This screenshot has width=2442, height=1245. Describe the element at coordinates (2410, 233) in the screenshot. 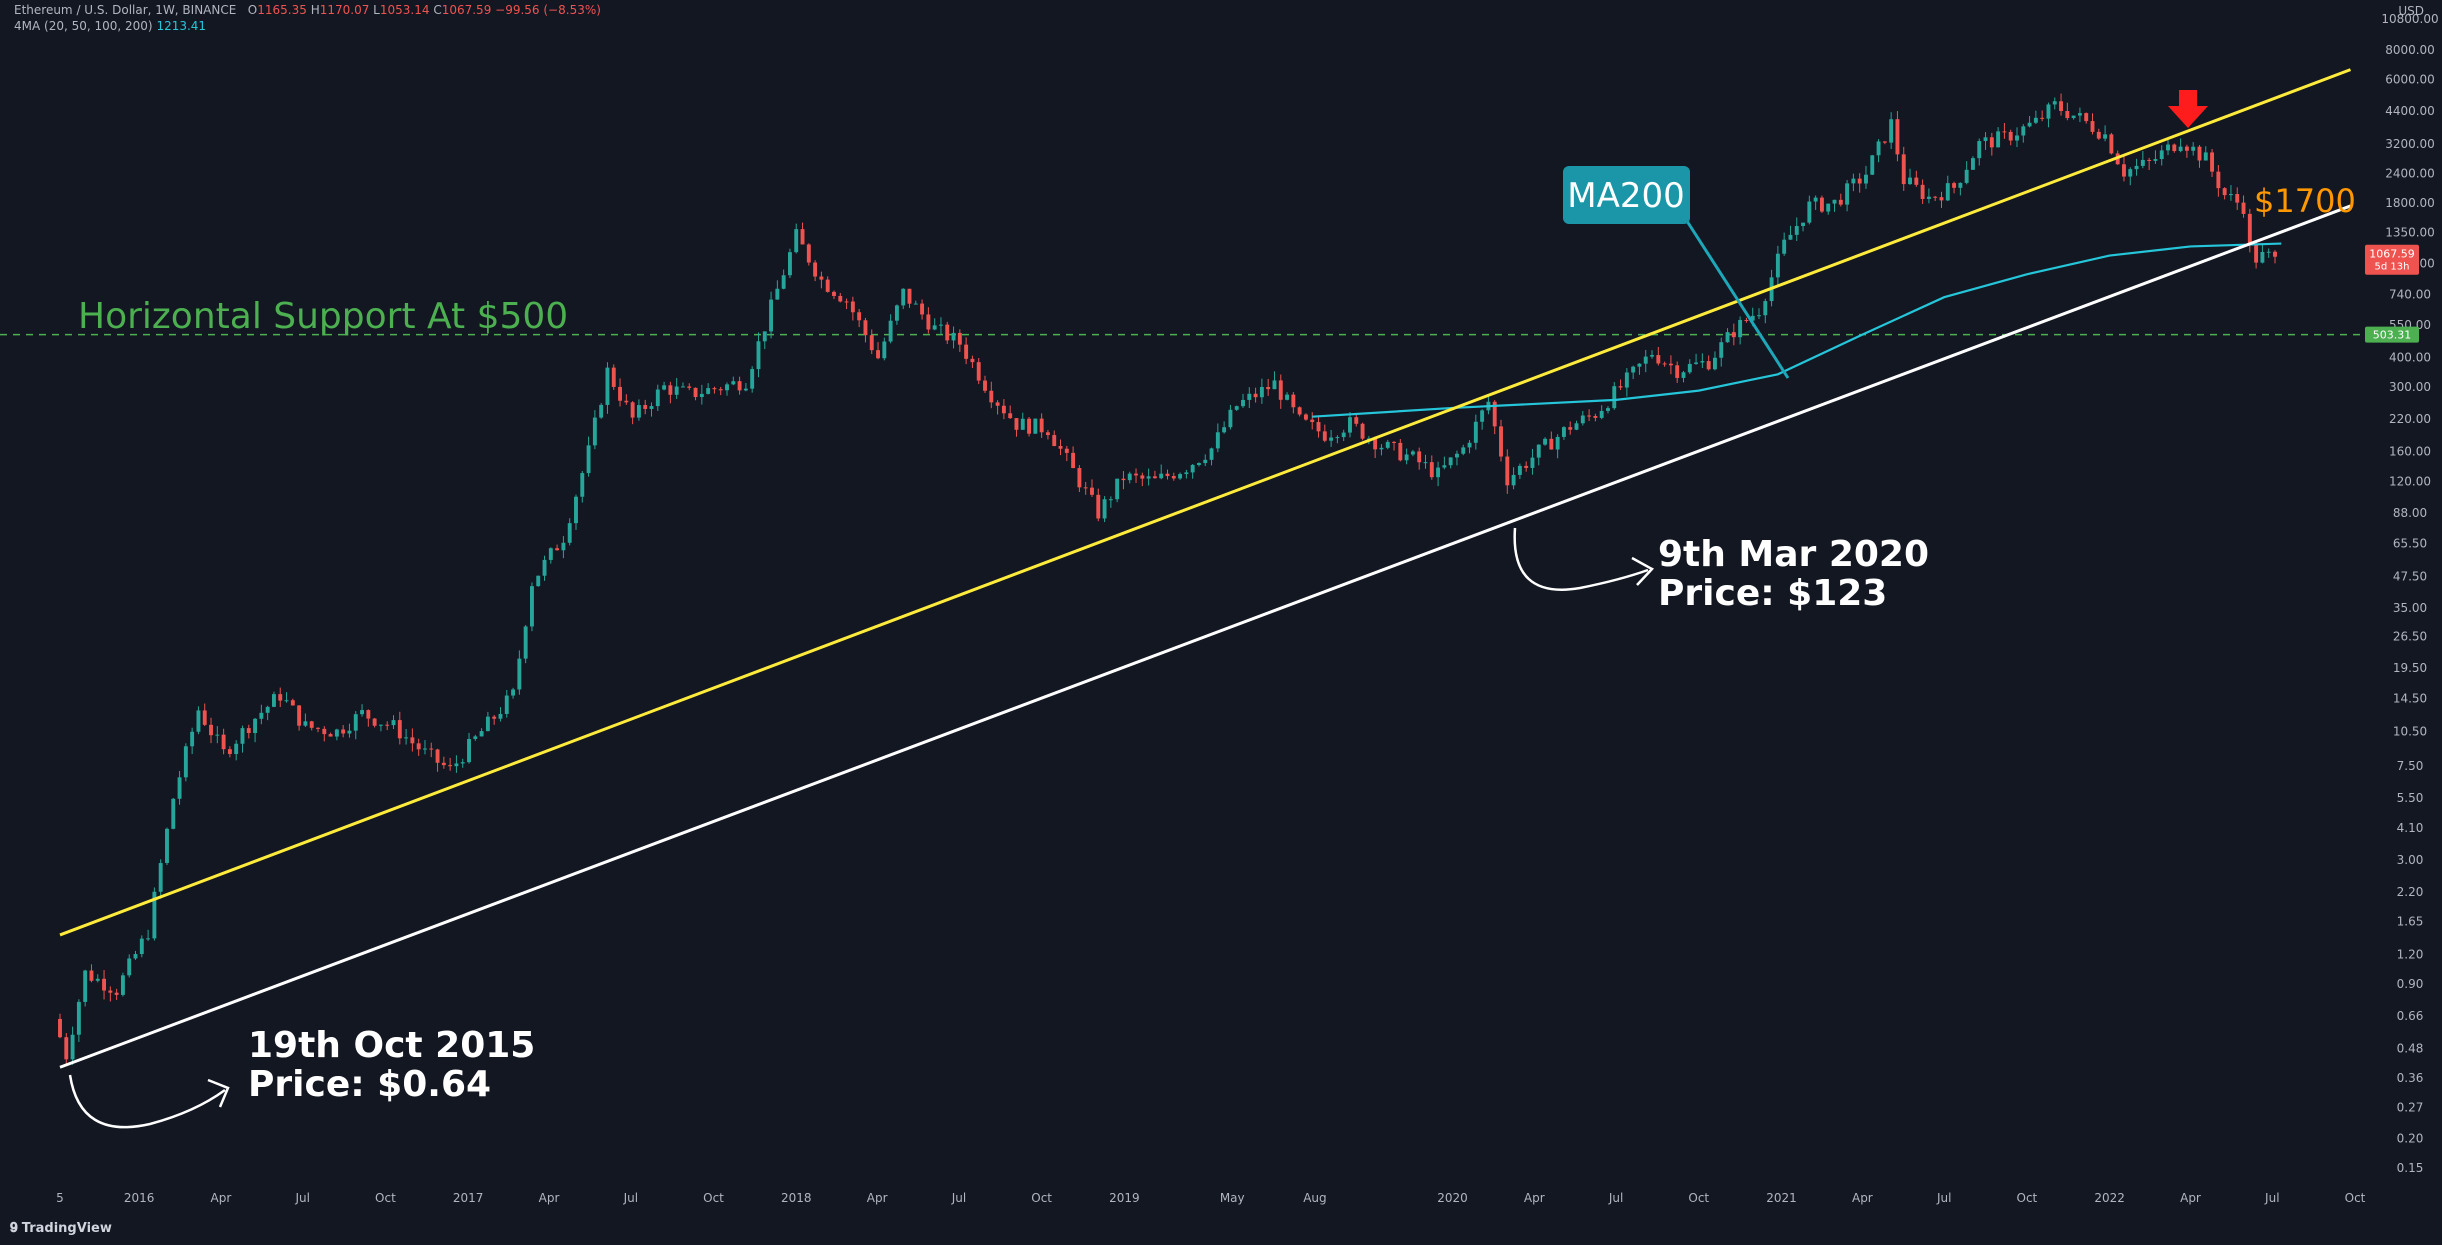

I see `y-tick-label: 1350.00` at that location.